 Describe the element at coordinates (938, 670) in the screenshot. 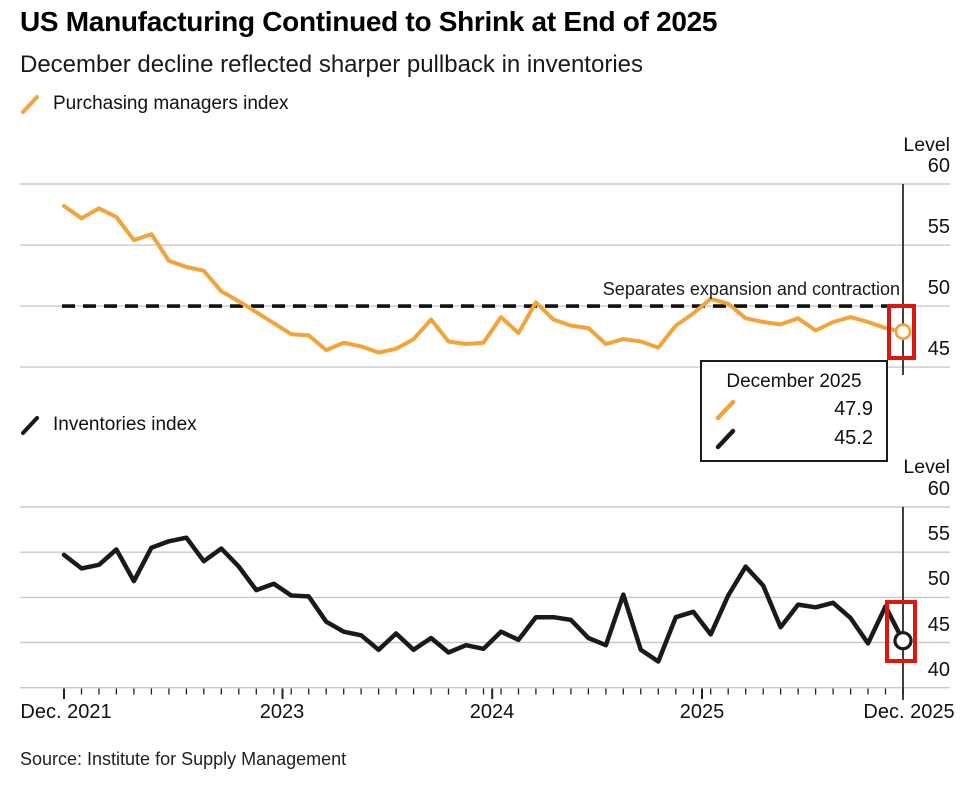

I see `y-tick-label: 40` at that location.